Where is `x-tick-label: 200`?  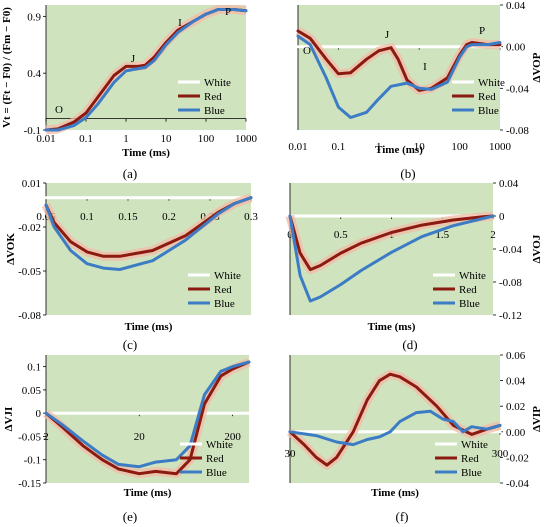 x-tick-label: 200 is located at coordinates (232, 437).